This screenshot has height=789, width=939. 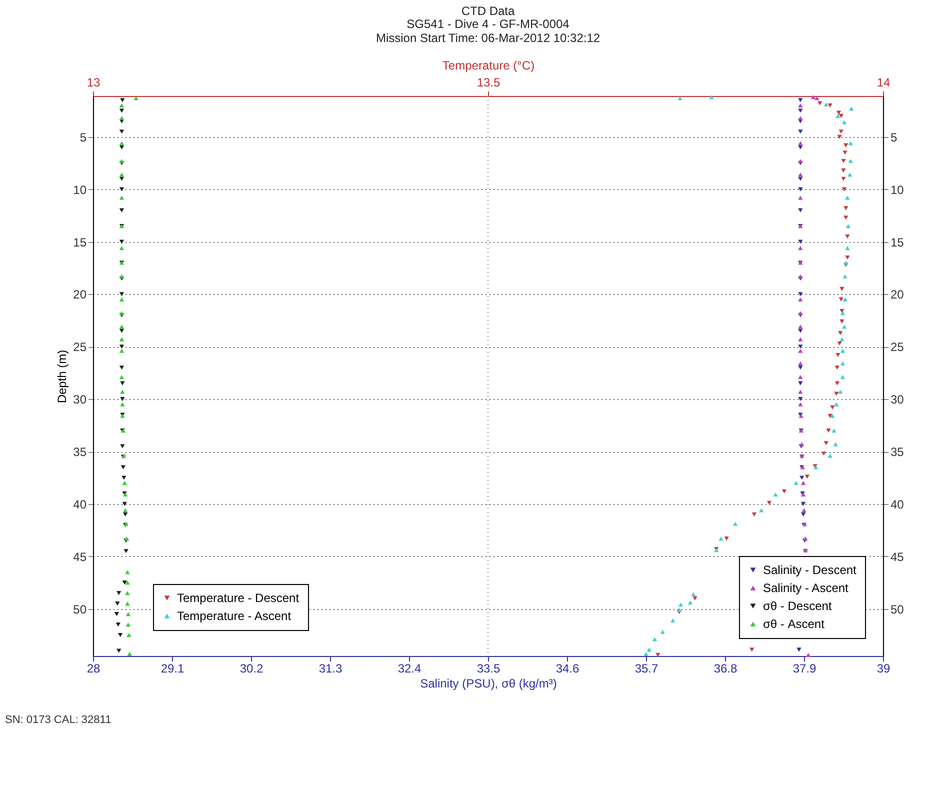 I want to click on legend-label: Temperature - Ascent, so click(x=234, y=616).